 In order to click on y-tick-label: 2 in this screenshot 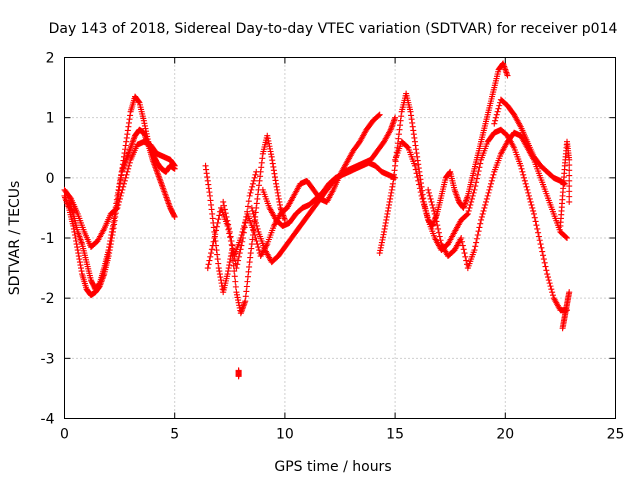, I will do `click(50, 59)`.